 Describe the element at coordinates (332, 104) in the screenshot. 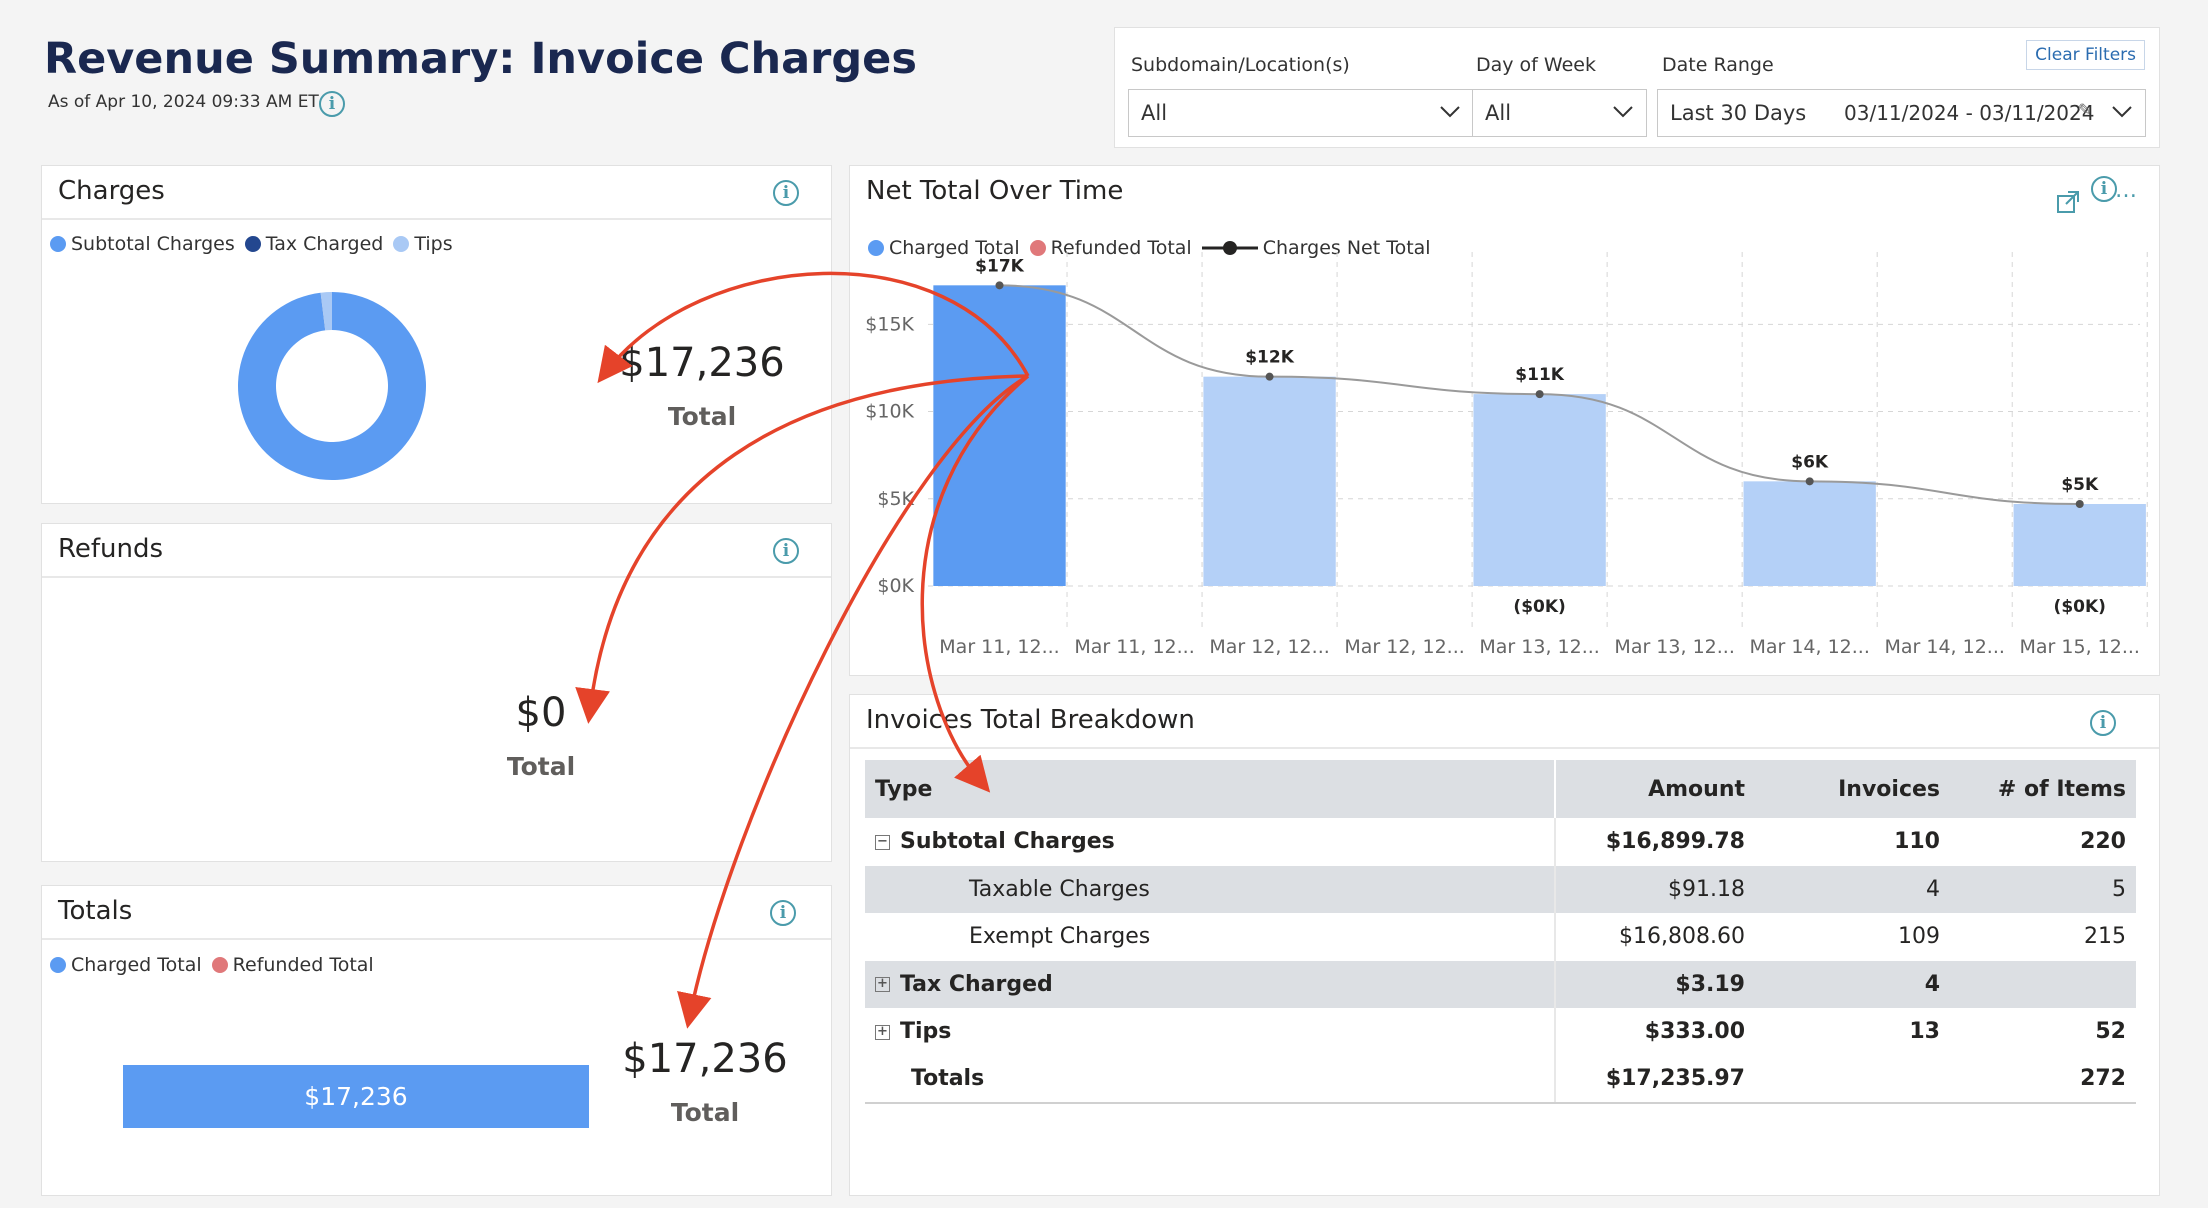

I see `header-info-icon: i` at that location.